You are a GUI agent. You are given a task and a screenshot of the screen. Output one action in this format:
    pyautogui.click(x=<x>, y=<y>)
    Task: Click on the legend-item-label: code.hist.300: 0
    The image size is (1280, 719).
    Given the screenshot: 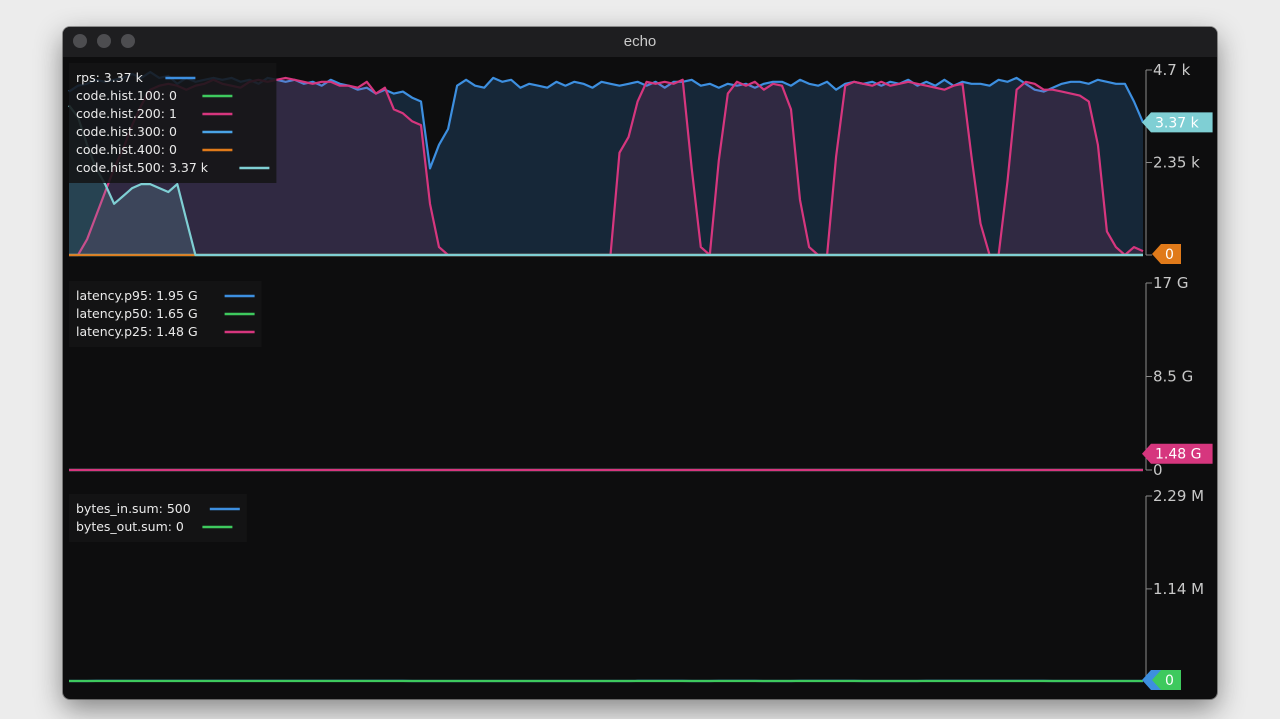 What is the action you would take?
    pyautogui.click(x=126, y=131)
    